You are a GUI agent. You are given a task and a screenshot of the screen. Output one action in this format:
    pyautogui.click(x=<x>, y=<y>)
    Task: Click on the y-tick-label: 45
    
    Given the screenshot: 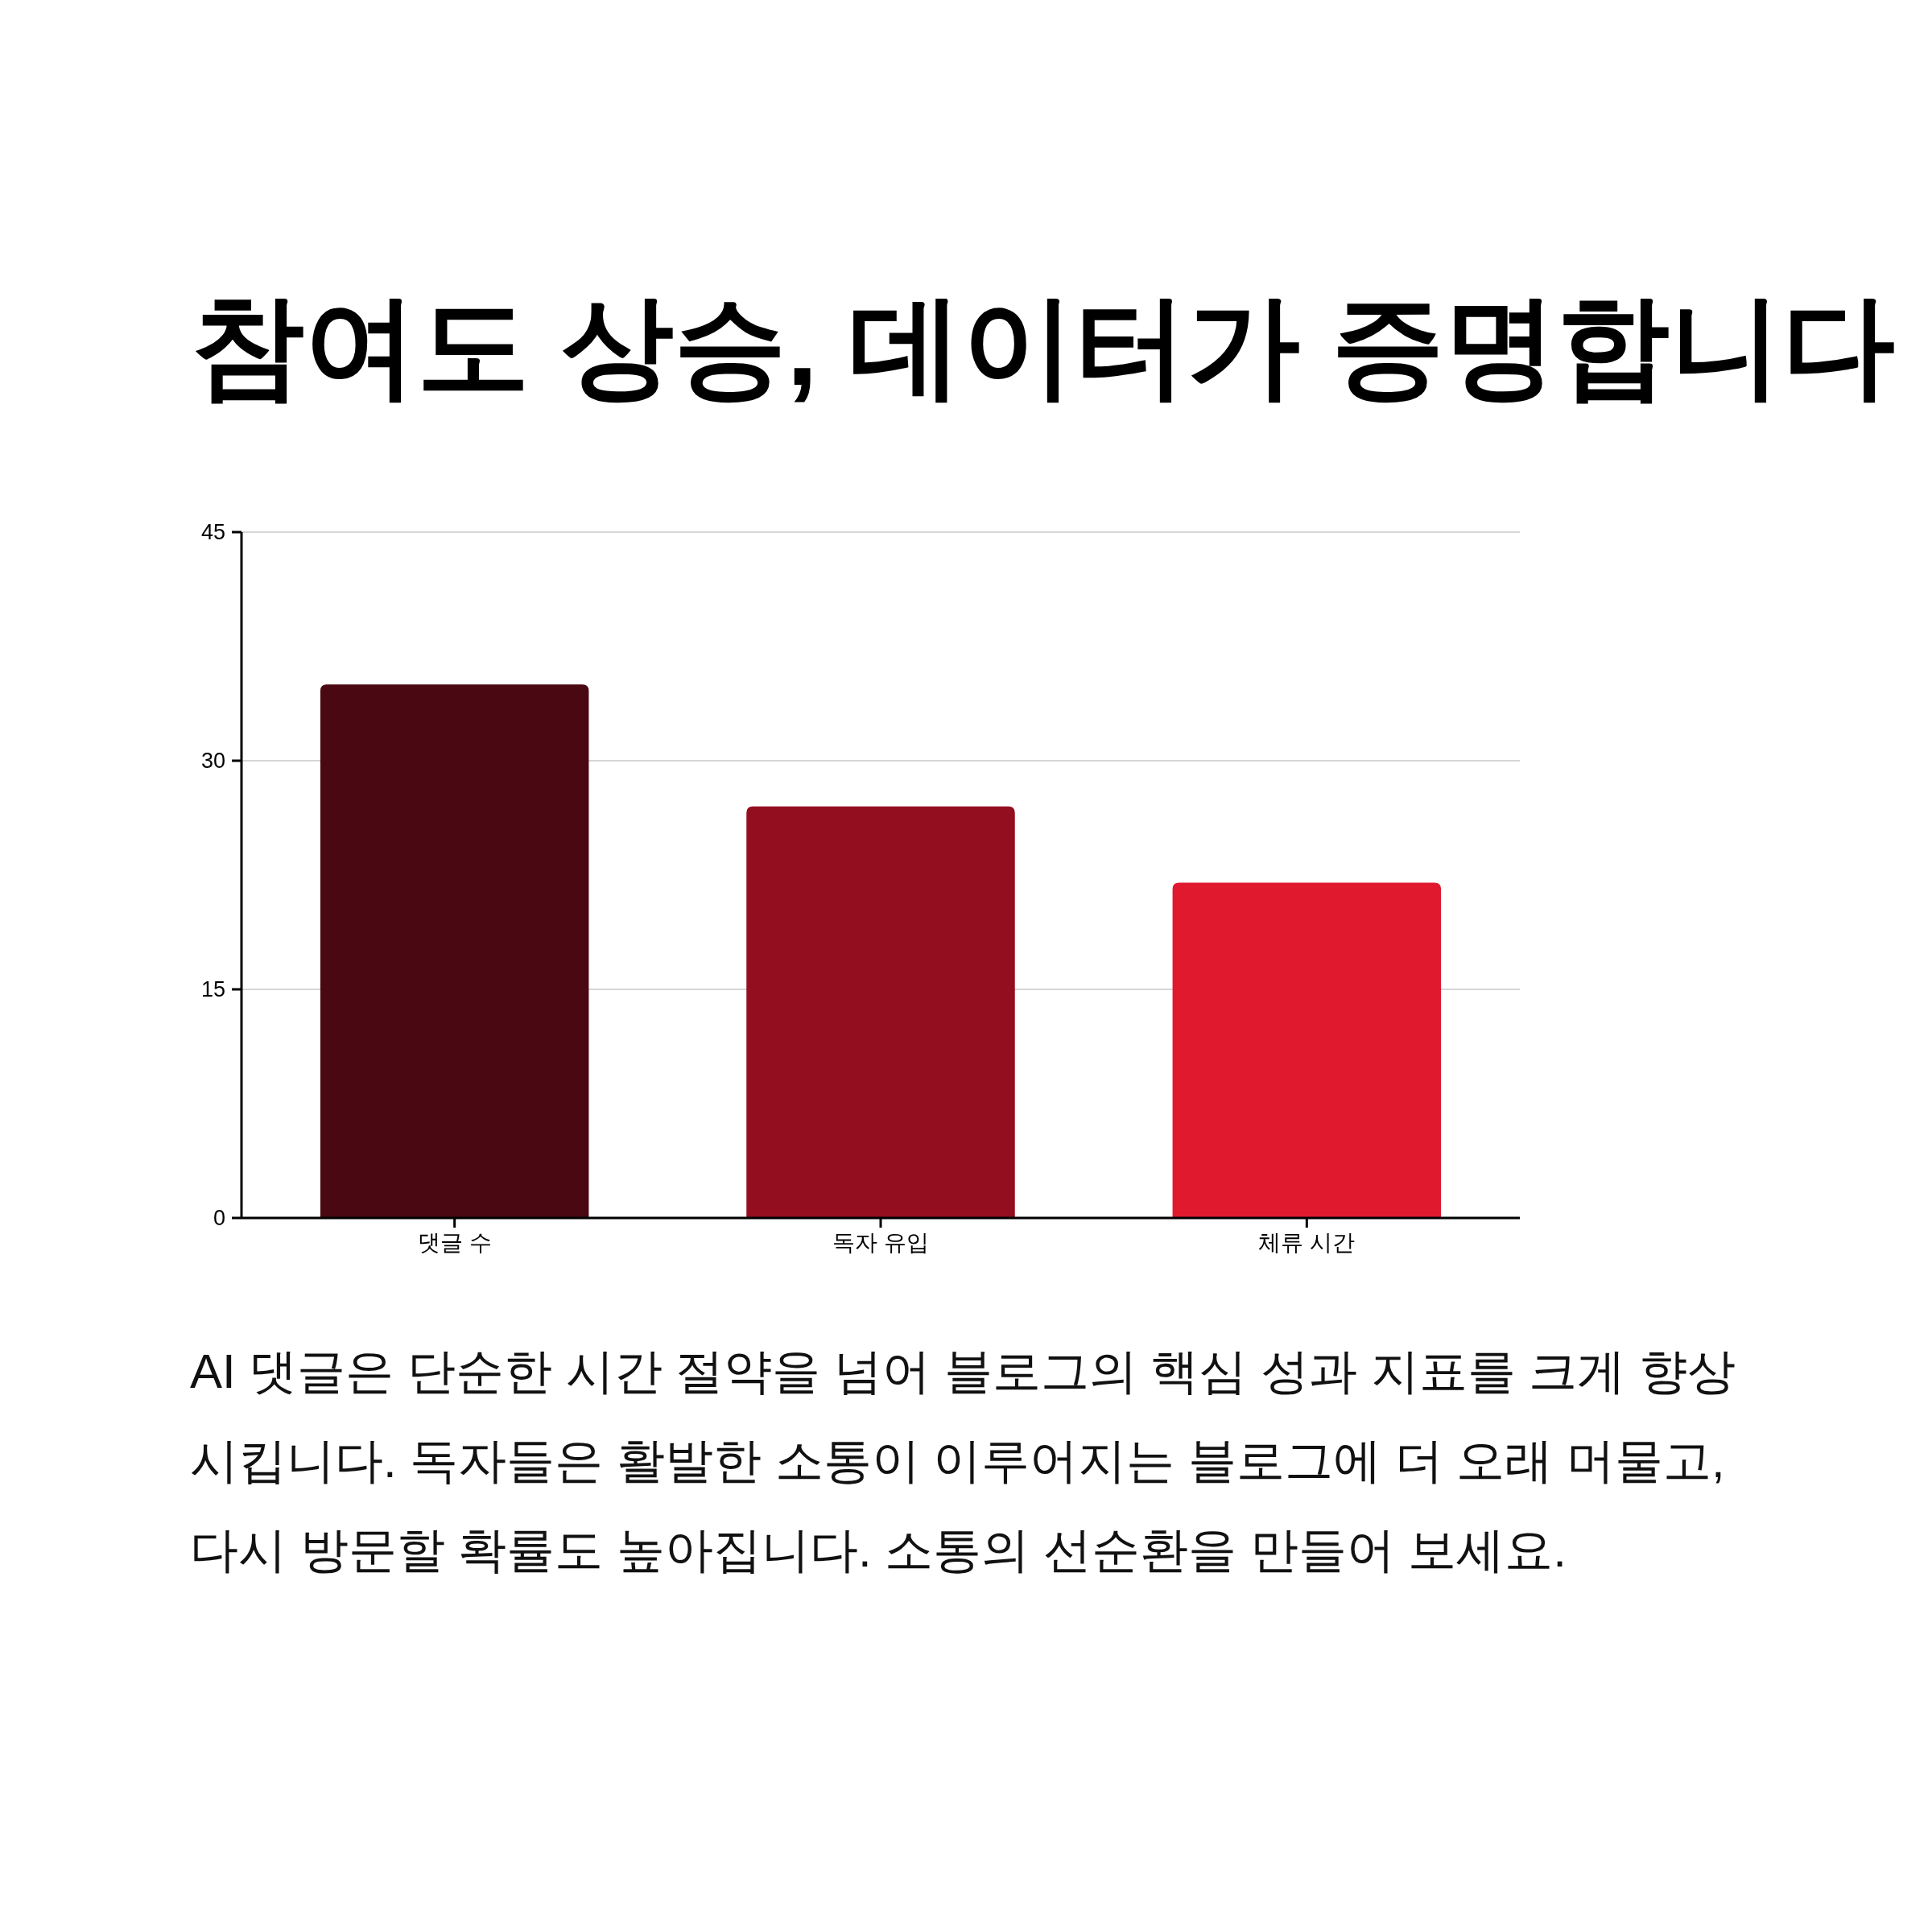 What is the action you would take?
    pyautogui.click(x=212, y=532)
    